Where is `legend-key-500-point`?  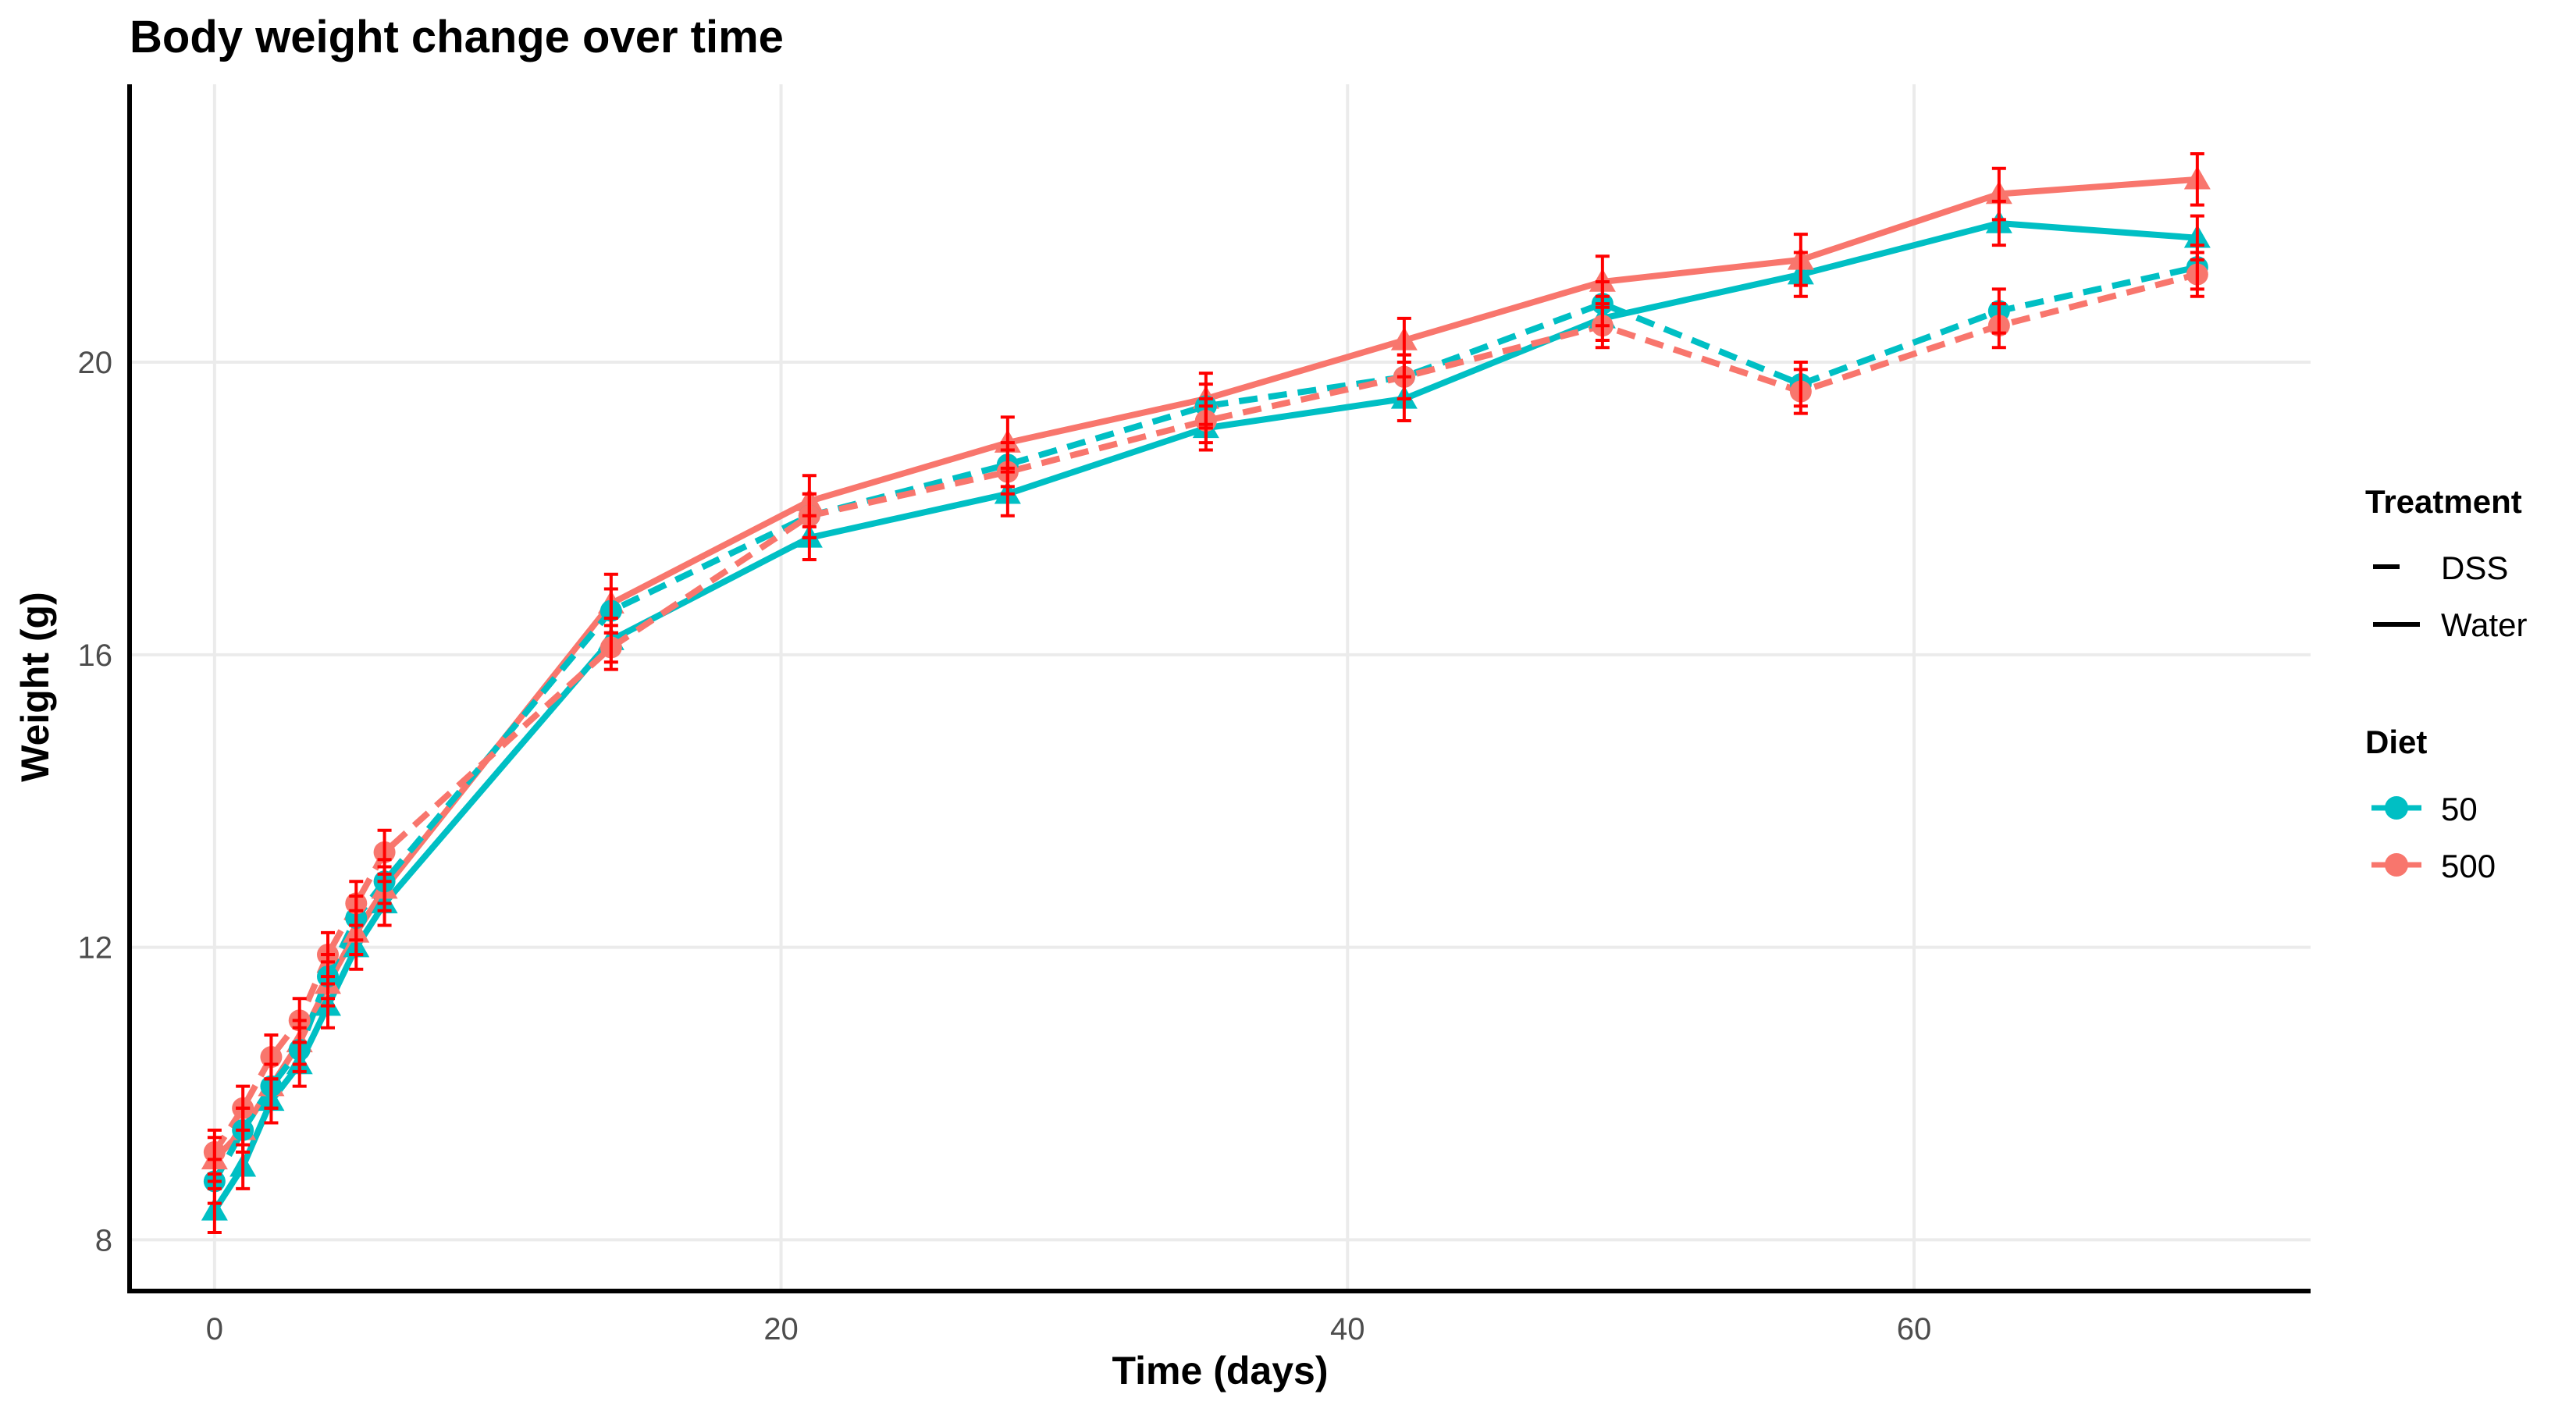 legend-key-500-point is located at coordinates (2396, 865).